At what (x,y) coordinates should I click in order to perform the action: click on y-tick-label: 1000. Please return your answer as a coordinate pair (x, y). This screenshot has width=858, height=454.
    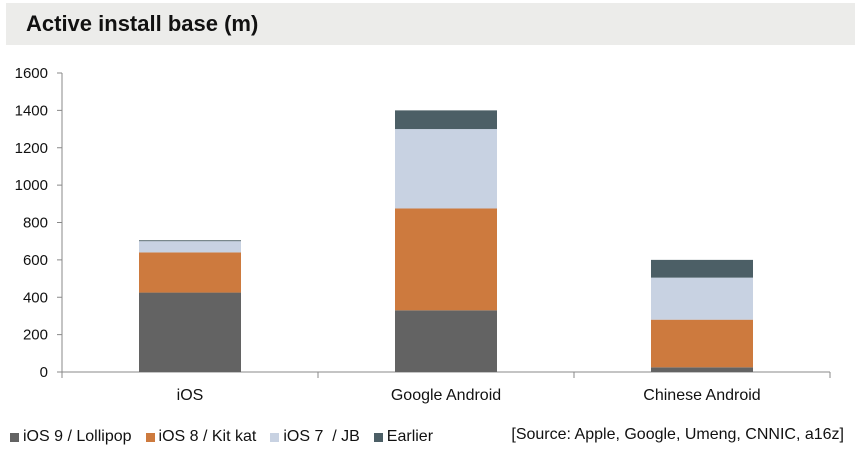
    Looking at the image, I should click on (31, 185).